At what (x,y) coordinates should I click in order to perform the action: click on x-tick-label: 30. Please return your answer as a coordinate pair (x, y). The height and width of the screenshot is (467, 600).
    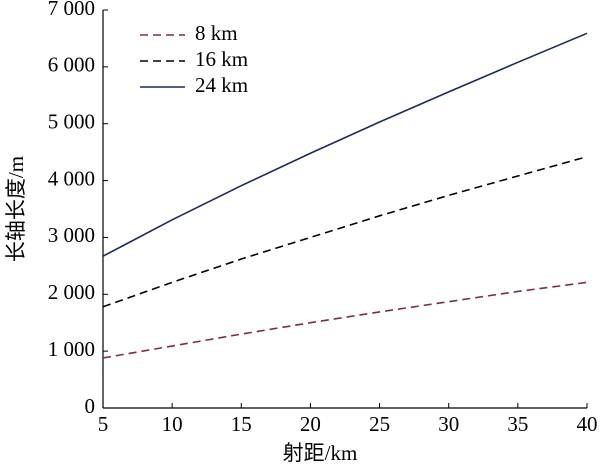
    Looking at the image, I should click on (448, 424).